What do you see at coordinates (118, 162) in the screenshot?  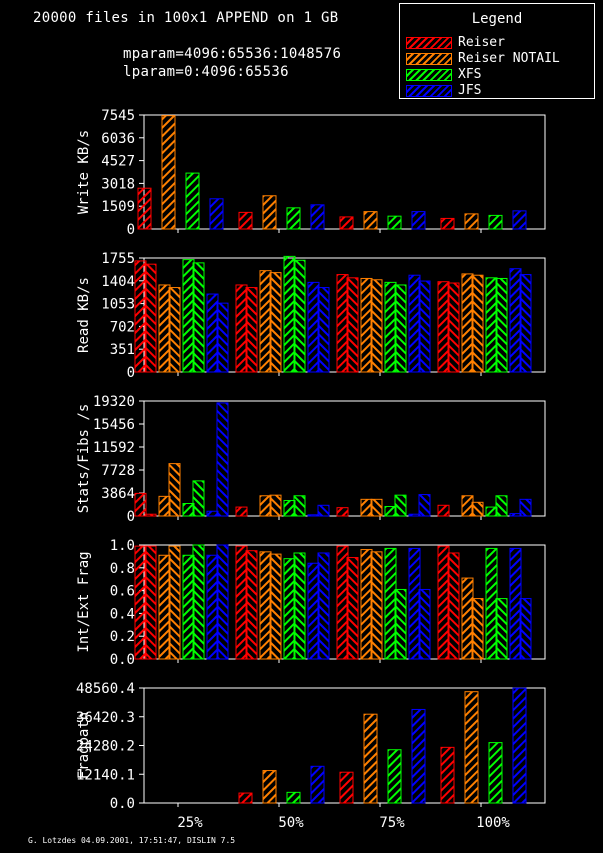 I see `y-tick-label: 4527` at bounding box center [118, 162].